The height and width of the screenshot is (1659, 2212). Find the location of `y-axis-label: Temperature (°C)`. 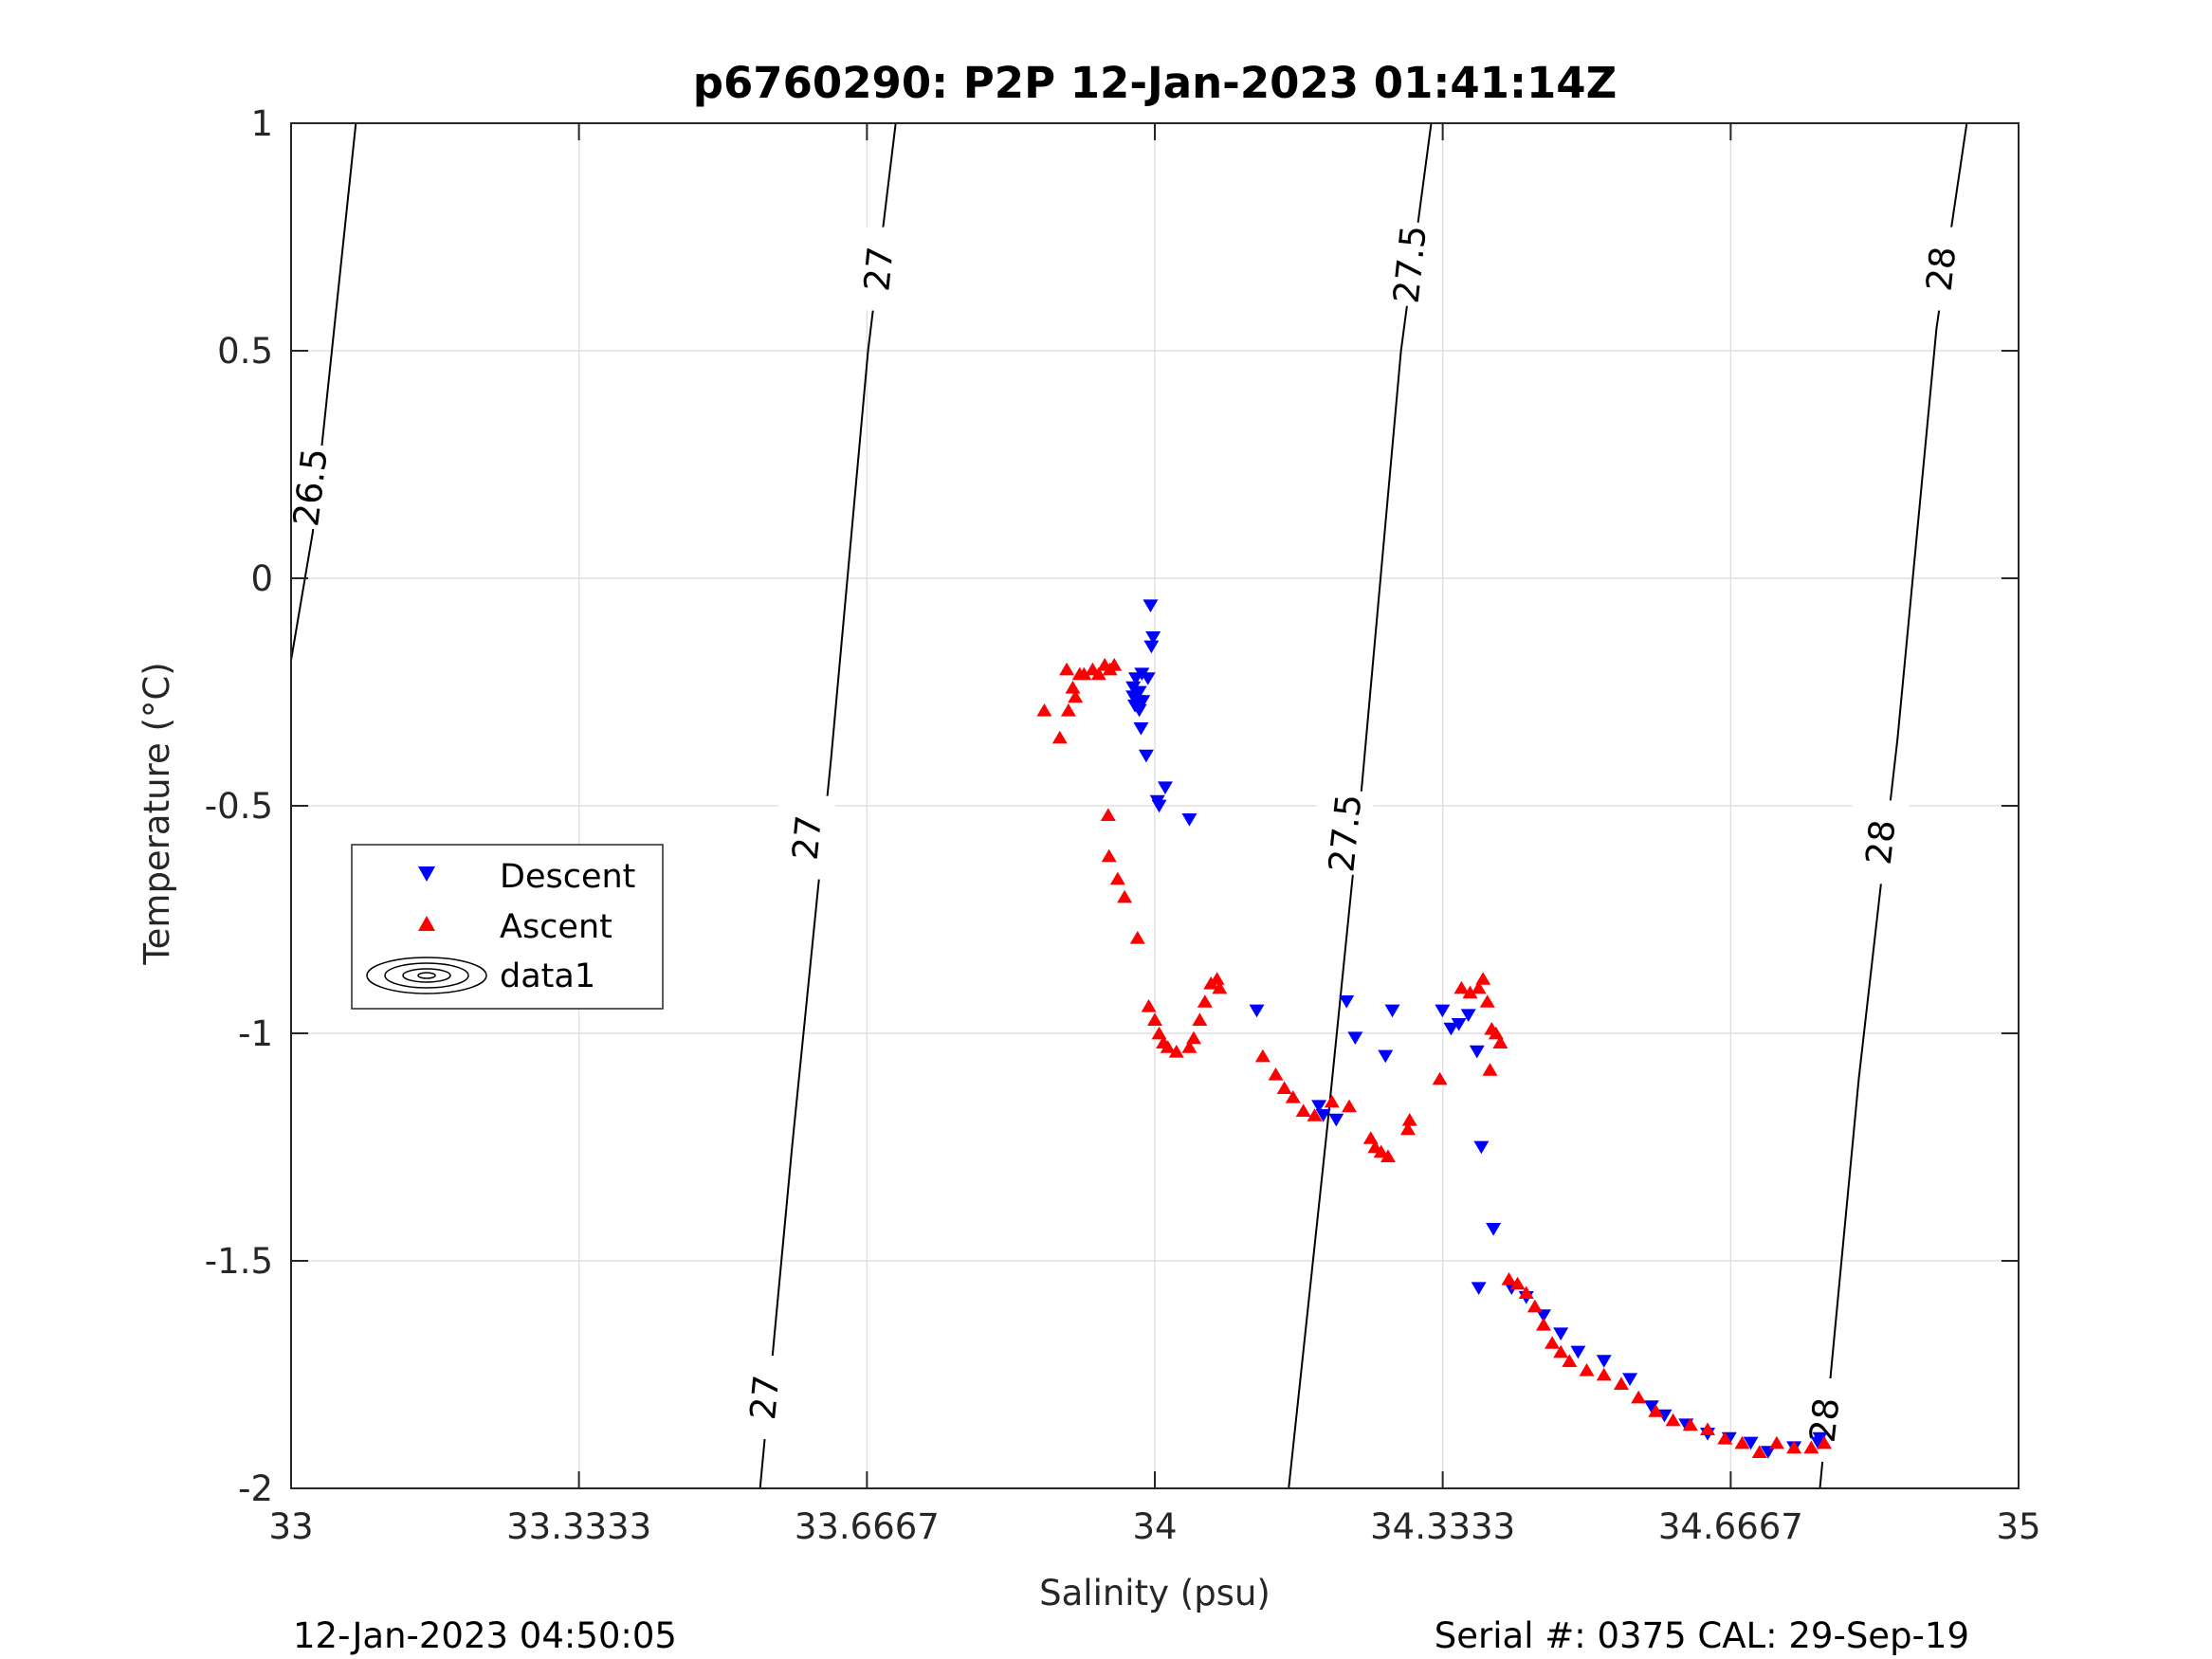

y-axis-label: Temperature (°C) is located at coordinates (157, 813).